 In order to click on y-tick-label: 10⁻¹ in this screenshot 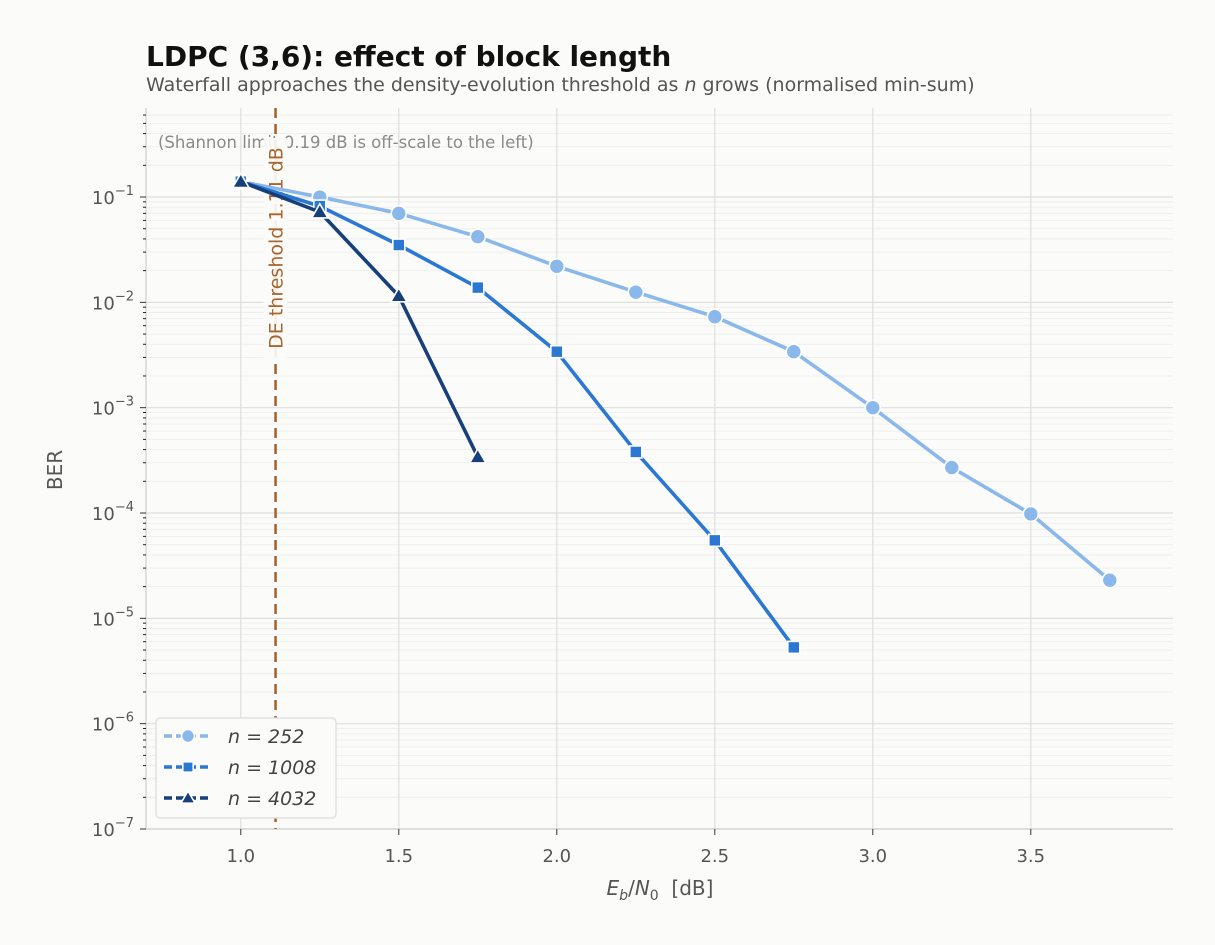, I will do `click(113, 196)`.